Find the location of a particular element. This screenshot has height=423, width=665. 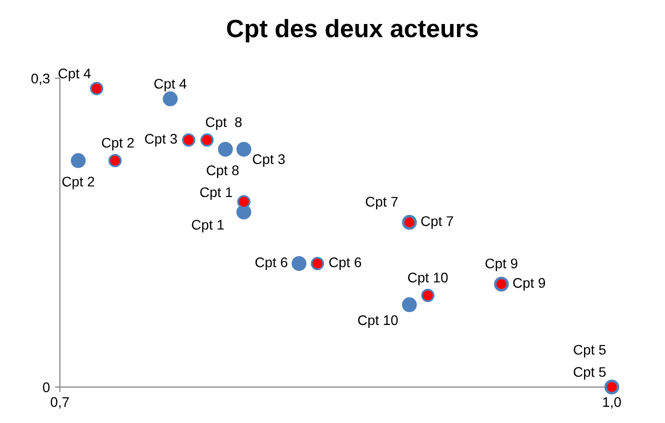

x-tick-label: 0,7 is located at coordinates (59, 403).